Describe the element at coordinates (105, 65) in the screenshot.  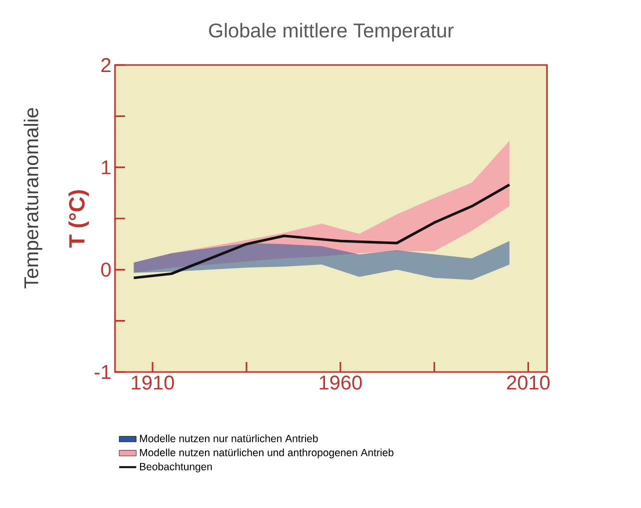
I see `y-tick-label: 2` at that location.